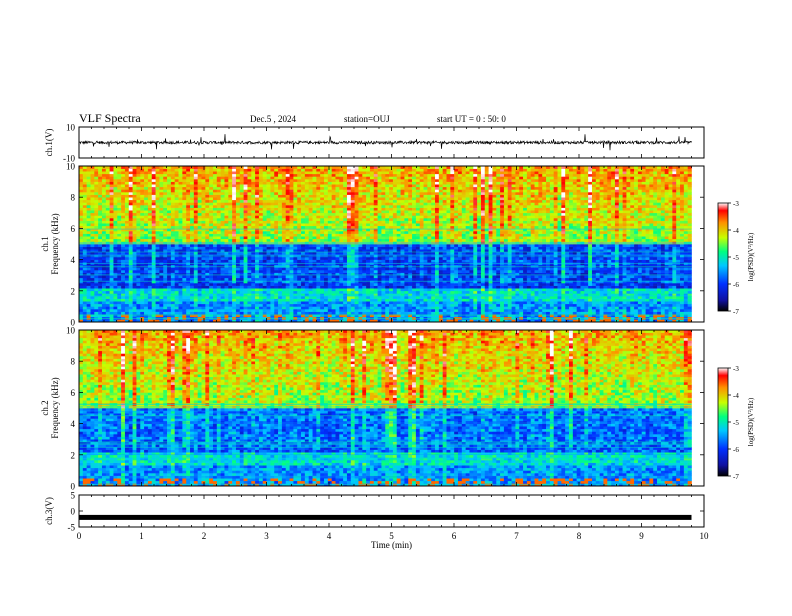 The width and height of the screenshot is (792, 616). What do you see at coordinates (736, 369) in the screenshot?
I see `ch2-spectrogram-colorbar-tick: -3` at bounding box center [736, 369].